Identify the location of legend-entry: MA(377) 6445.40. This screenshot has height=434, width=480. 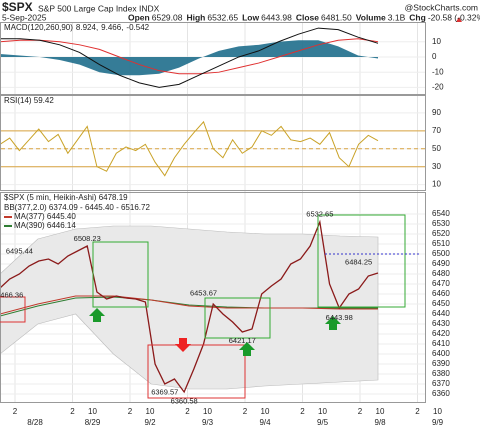
(45, 216).